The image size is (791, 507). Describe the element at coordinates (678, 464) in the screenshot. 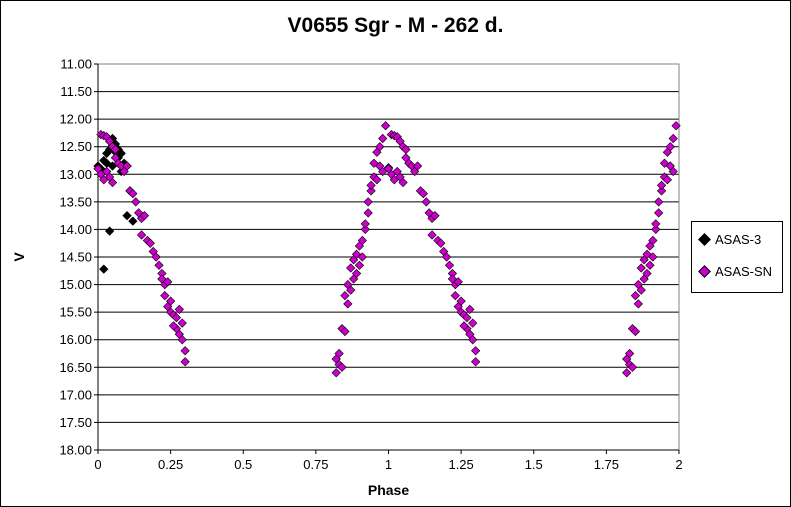

I see `x-tick-label: 2` at that location.